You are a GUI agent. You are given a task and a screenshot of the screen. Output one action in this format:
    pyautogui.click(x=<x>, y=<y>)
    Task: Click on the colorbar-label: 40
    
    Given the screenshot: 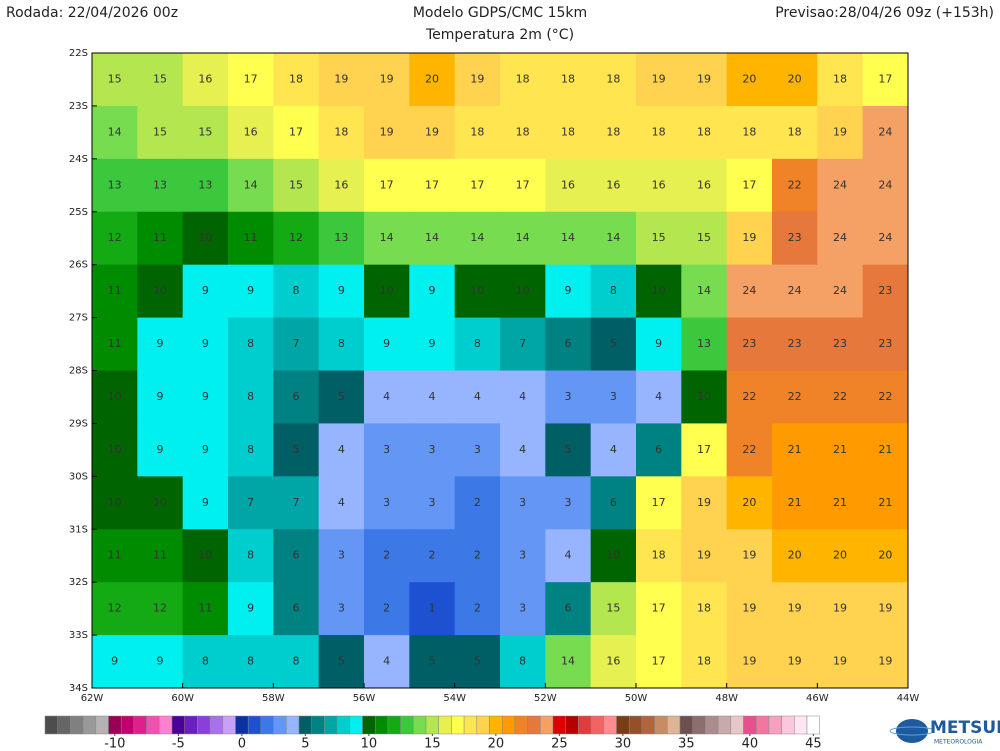 What is the action you would take?
    pyautogui.click(x=750, y=744)
    